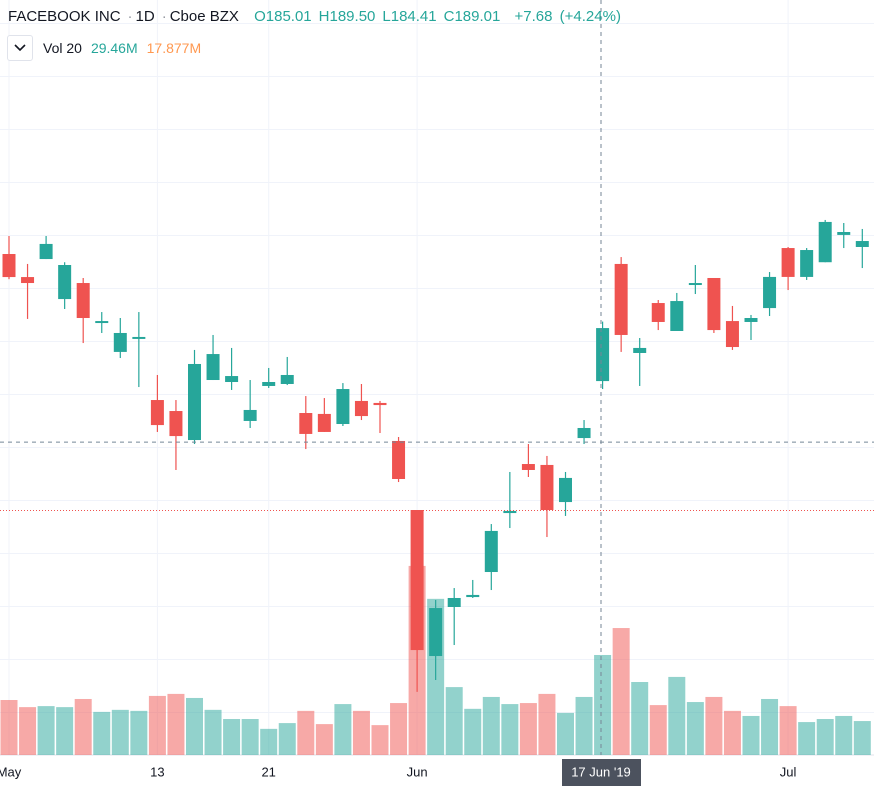 The width and height of the screenshot is (874, 799). I want to click on x-tick-label: 21, so click(268, 771).